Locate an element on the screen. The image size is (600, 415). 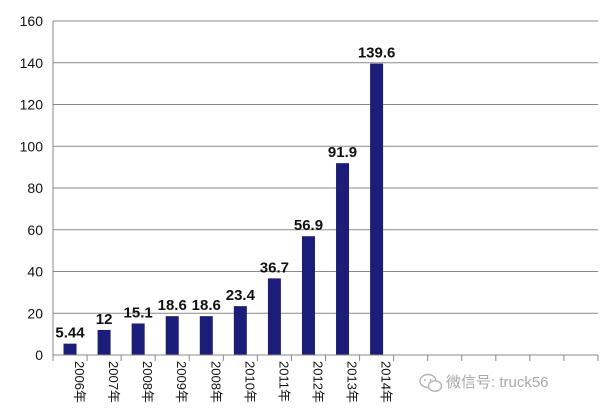
x-category-label: 2006年 is located at coordinates (79, 382).